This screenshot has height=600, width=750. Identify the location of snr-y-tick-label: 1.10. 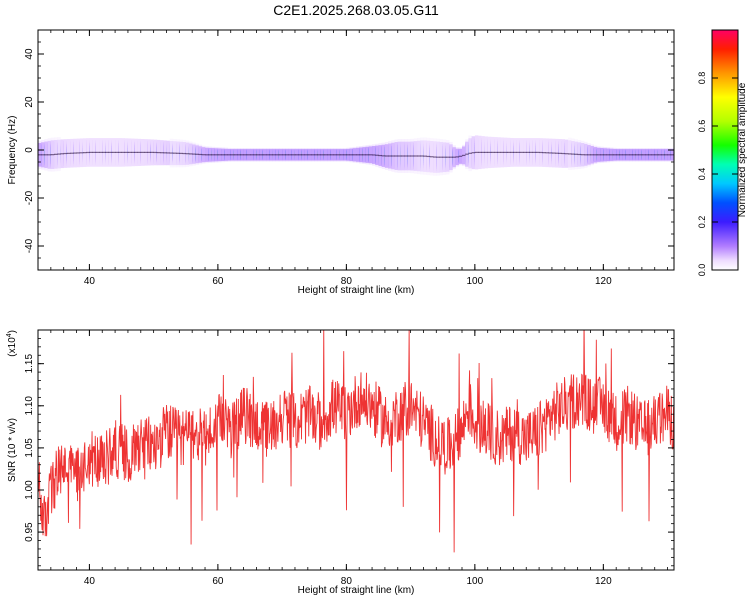
(29, 406).